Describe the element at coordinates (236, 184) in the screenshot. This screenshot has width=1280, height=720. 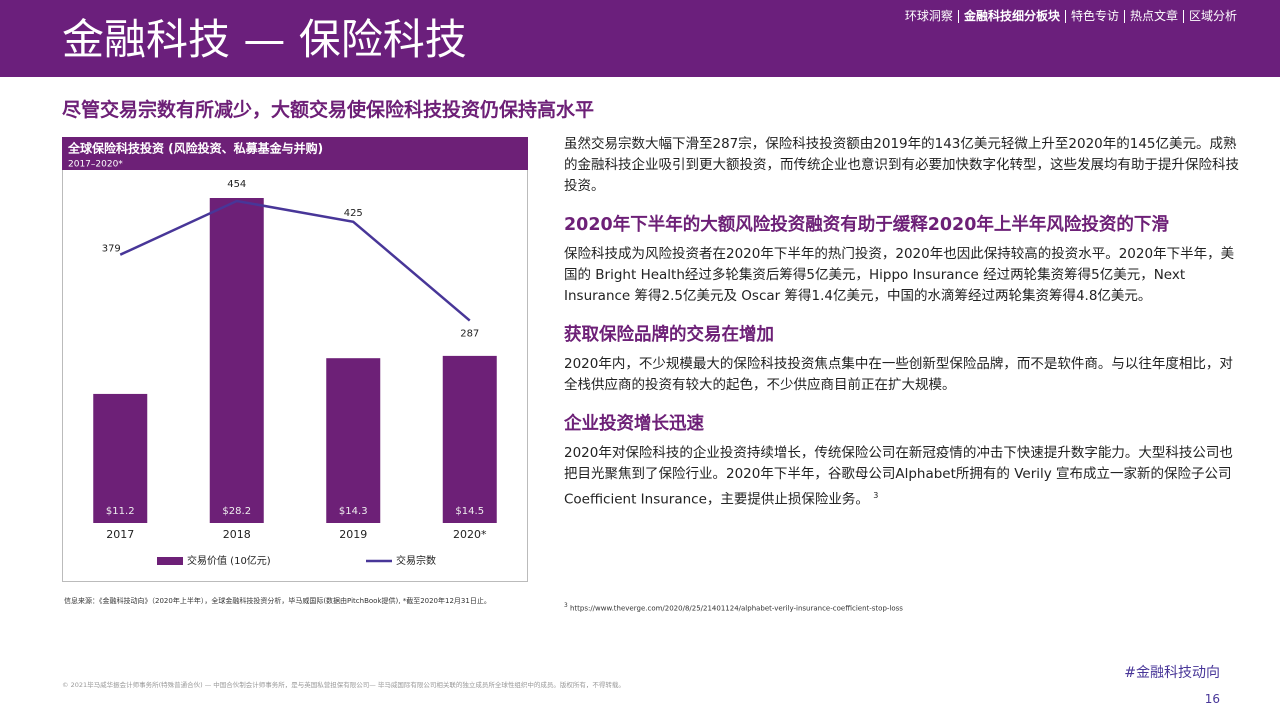
I see `line-value-label: 454` at that location.